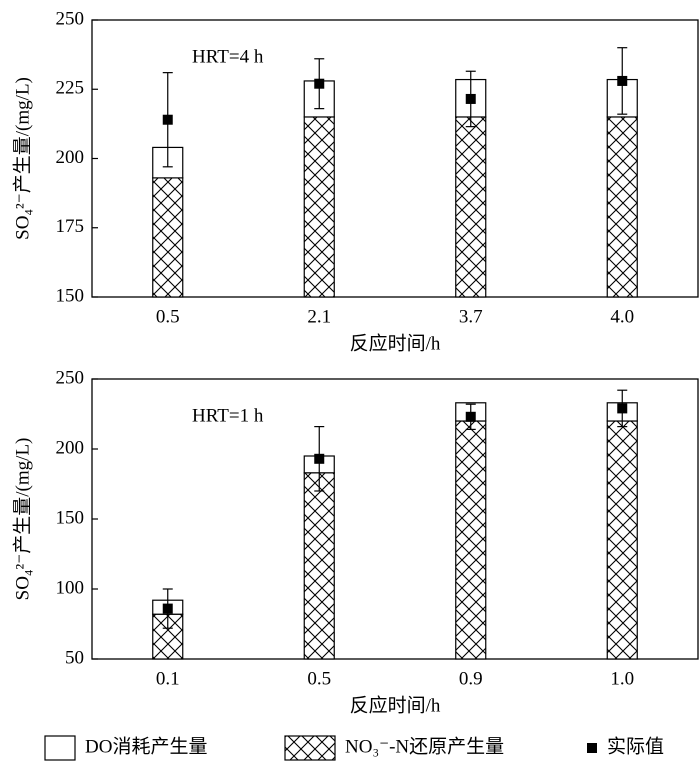 Image resolution: width=700 pixels, height=772 pixels. I want to click on legend-label: DO消耗产生量, so click(146, 746).